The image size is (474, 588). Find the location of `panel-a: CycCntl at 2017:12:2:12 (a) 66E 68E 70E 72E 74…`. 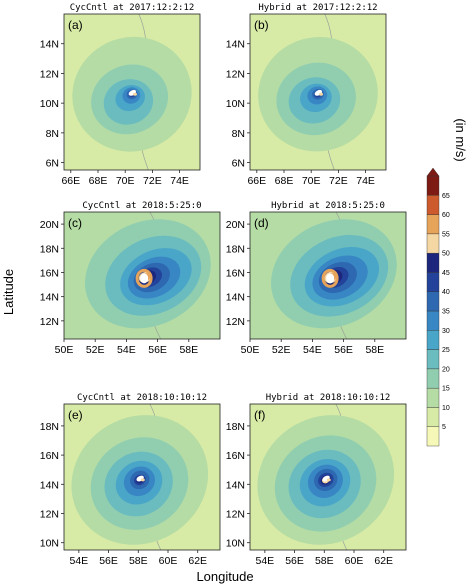

panel-a: CycCntl at 2017:12:2:12 (a) 66E 68E 70E 72E 74… is located at coordinates (120, 95).